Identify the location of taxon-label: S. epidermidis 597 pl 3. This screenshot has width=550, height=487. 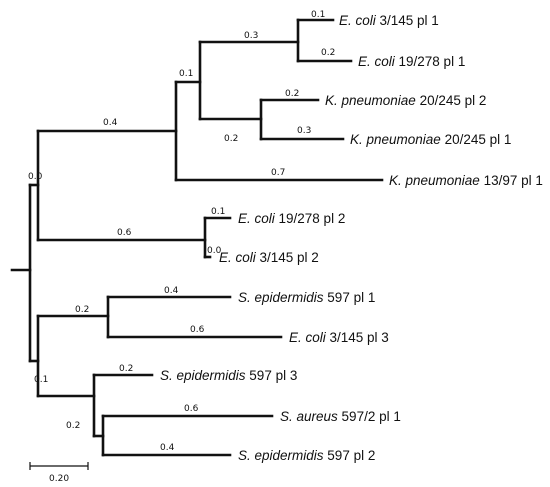
(228, 375).